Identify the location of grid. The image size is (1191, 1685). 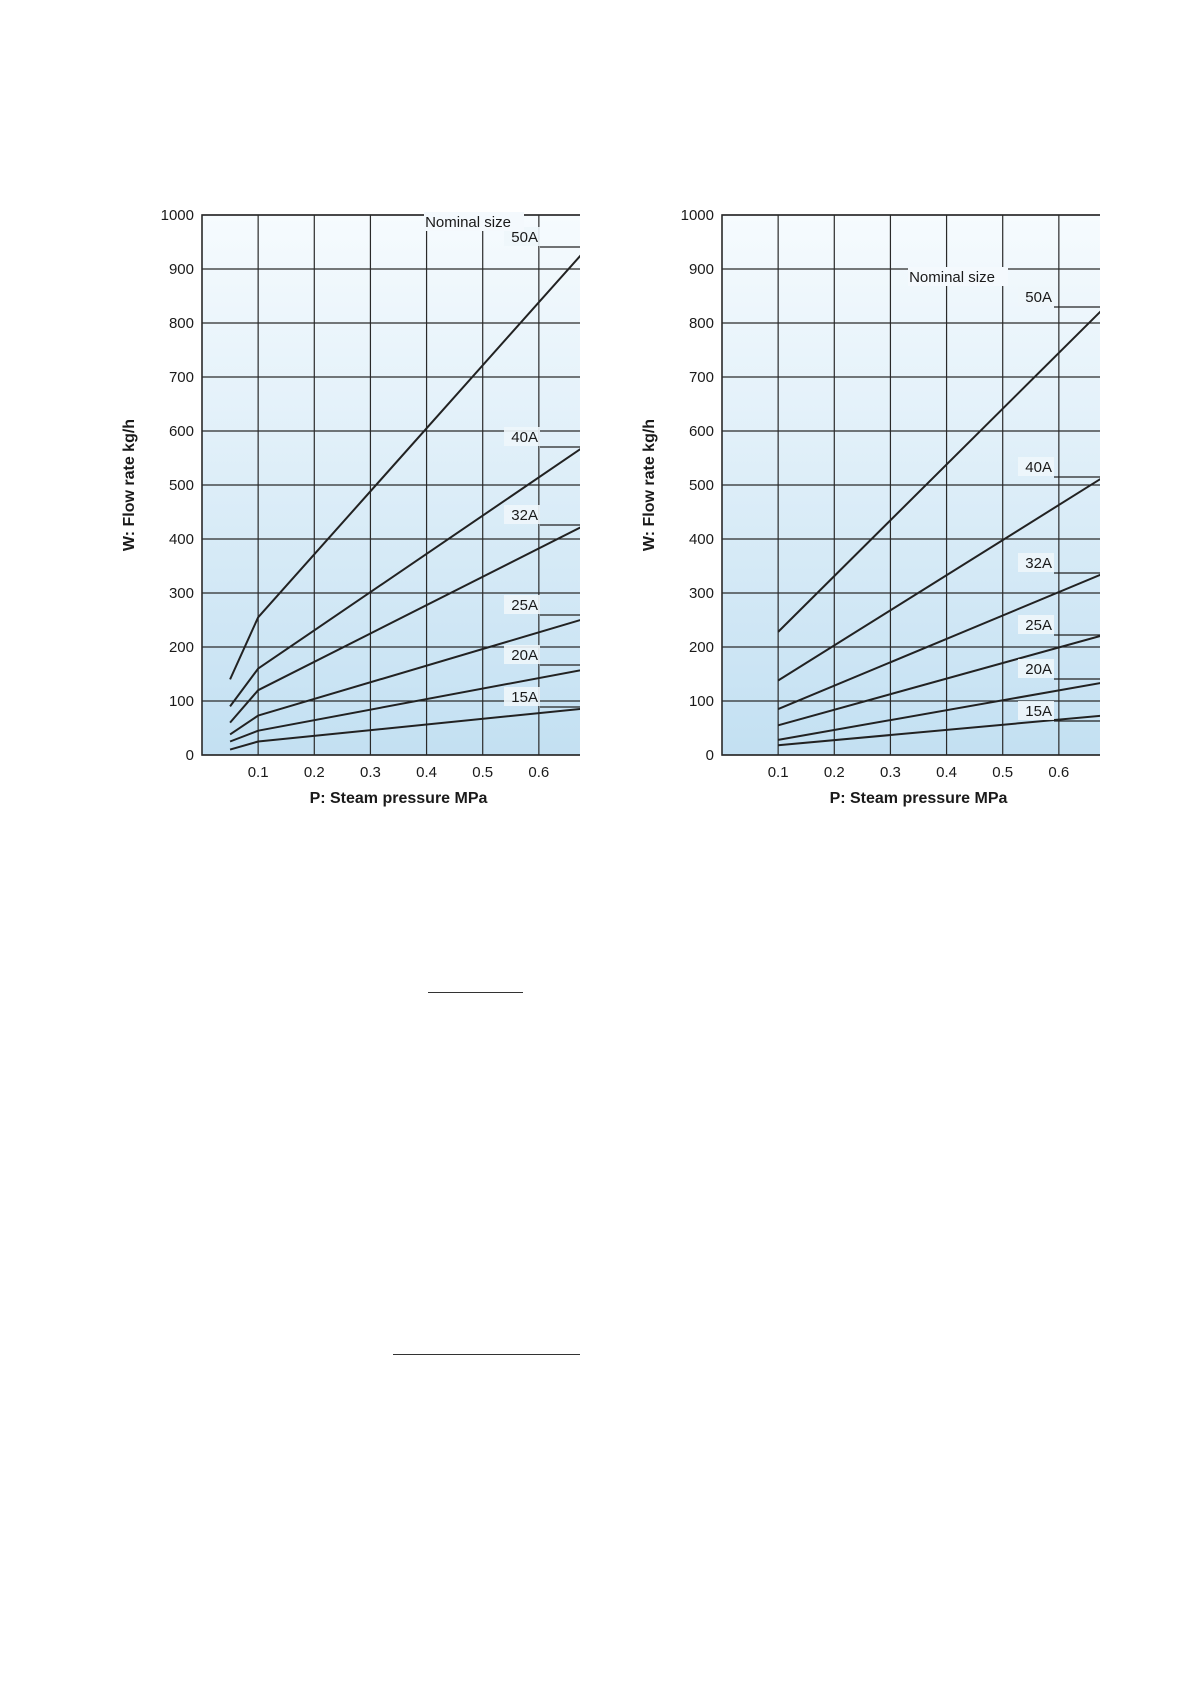
(391, 485).